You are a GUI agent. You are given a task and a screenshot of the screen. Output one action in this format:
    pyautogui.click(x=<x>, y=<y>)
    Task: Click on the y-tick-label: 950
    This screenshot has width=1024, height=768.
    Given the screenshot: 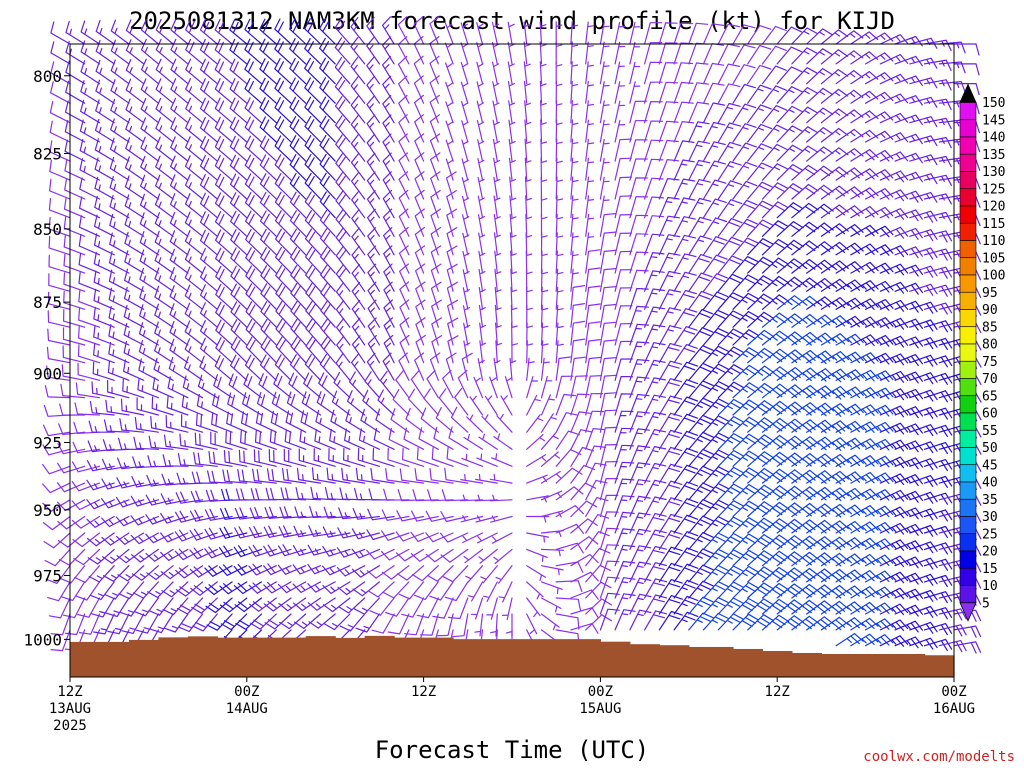 What is the action you would take?
    pyautogui.click(x=47, y=510)
    